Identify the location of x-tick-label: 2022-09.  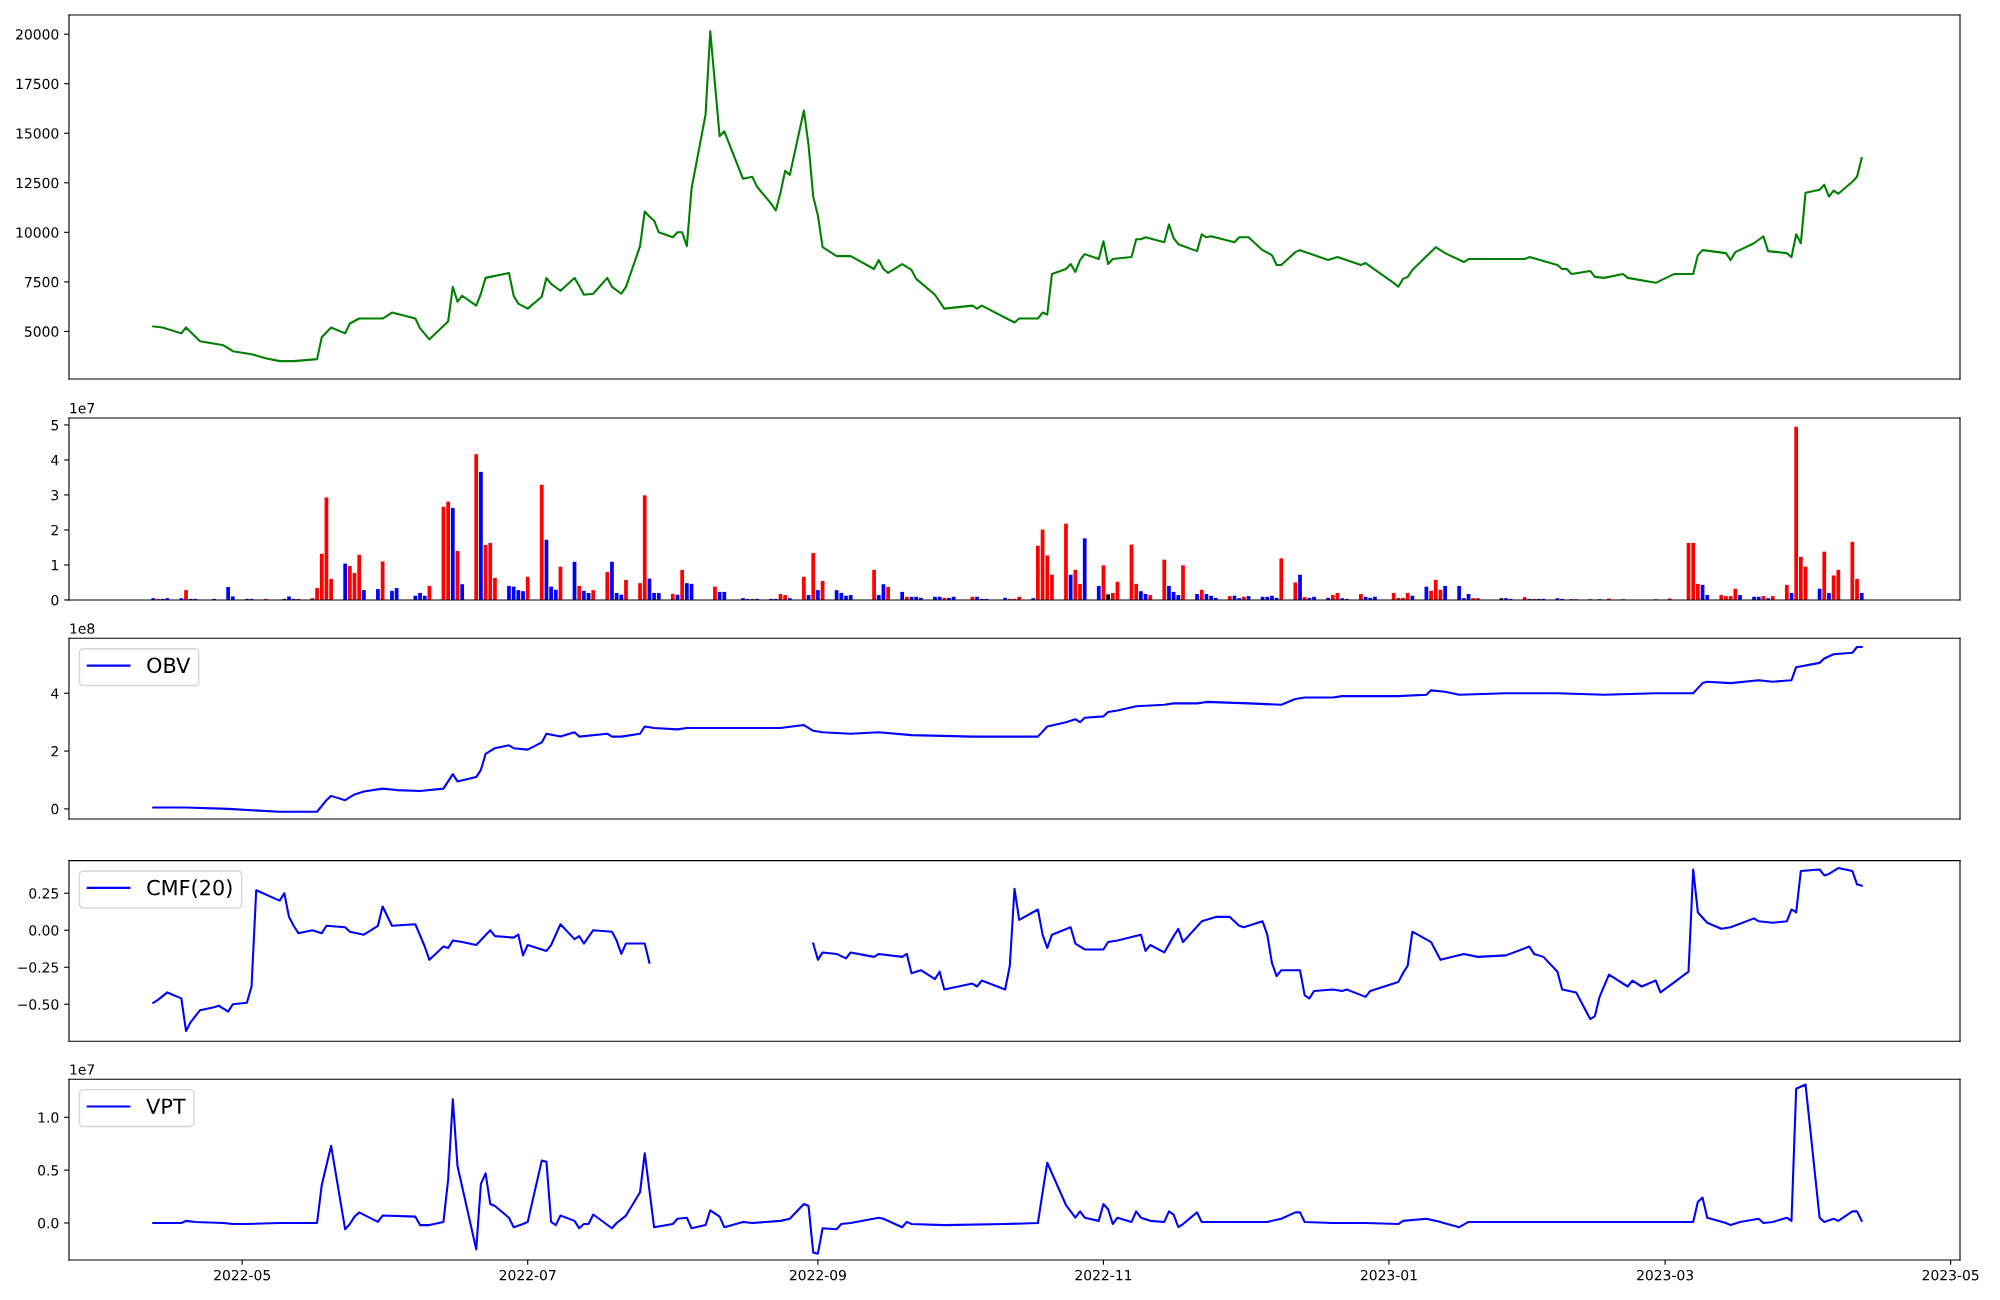
(817, 1275).